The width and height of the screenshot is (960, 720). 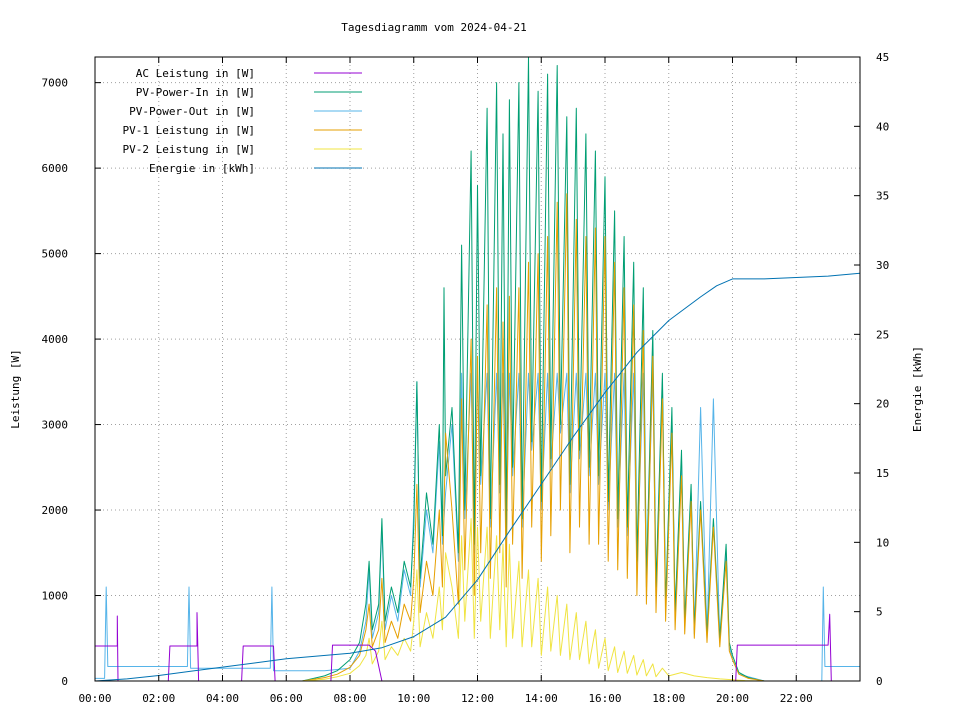 What do you see at coordinates (195, 92) in the screenshot?
I see `legend-label: PV-Power-In in [W]` at bounding box center [195, 92].